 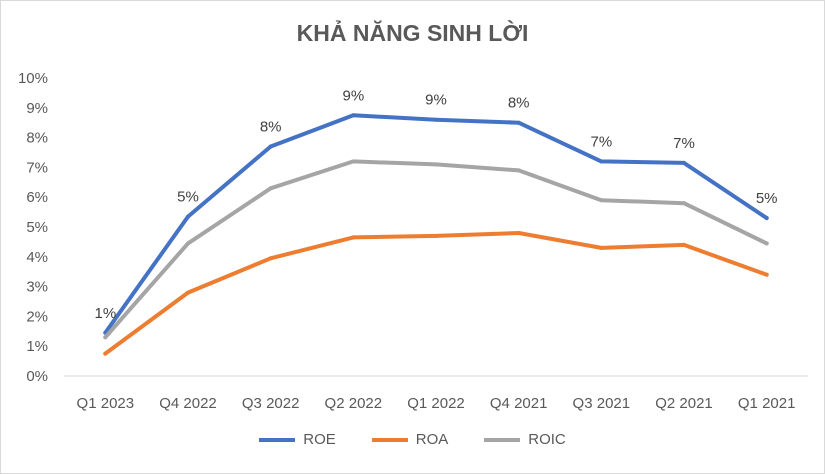 I want to click on x-tick-label: Q2 2022, so click(x=354, y=403).